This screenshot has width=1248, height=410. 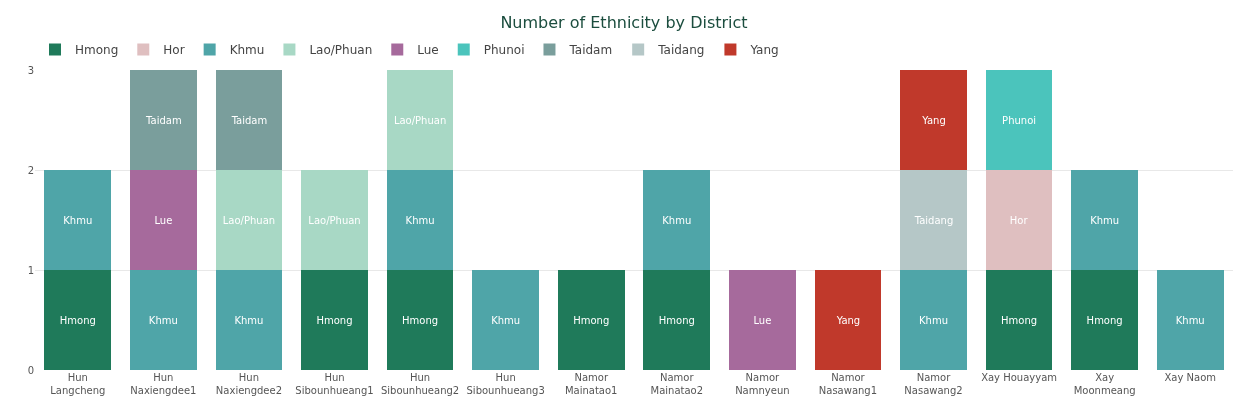 I want to click on legend-label: Khmu, so click(x=247, y=50).